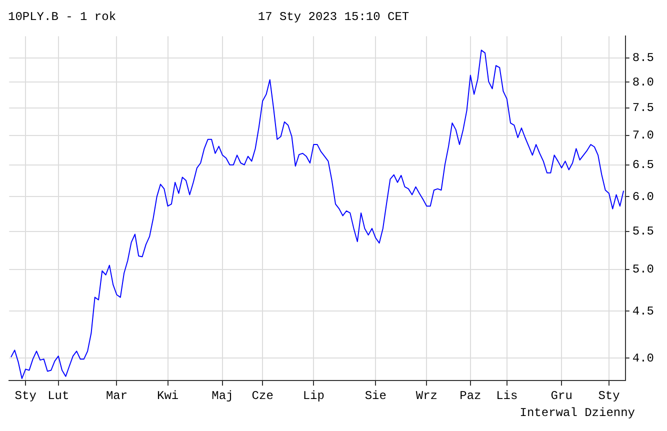  Describe the element at coordinates (507, 395) in the screenshot. I see `x-tick-label: Lis` at that location.